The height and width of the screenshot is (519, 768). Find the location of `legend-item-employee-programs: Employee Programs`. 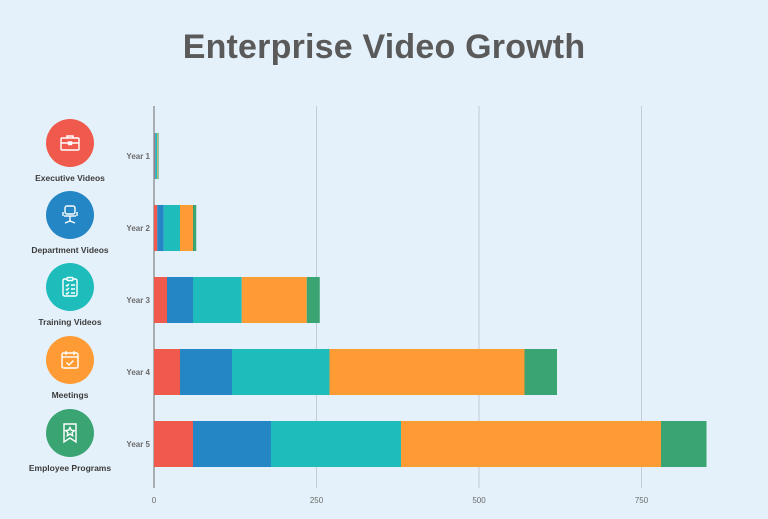

legend-item-employee-programs: Employee Programs is located at coordinates (70, 441).